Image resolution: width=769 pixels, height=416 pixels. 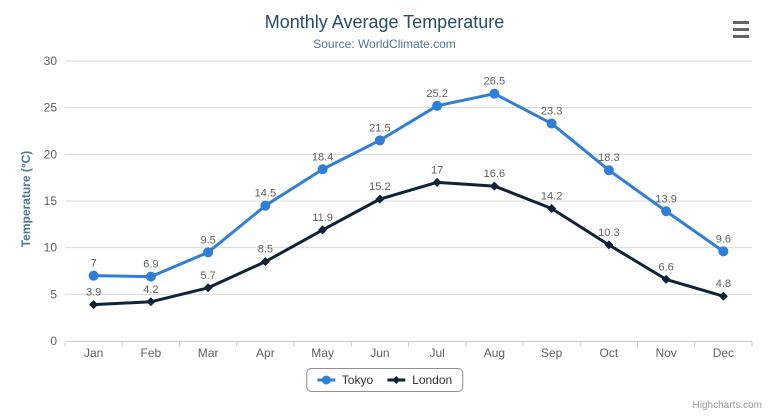 What do you see at coordinates (665, 267) in the screenshot?
I see `data-label: 6.6` at bounding box center [665, 267].